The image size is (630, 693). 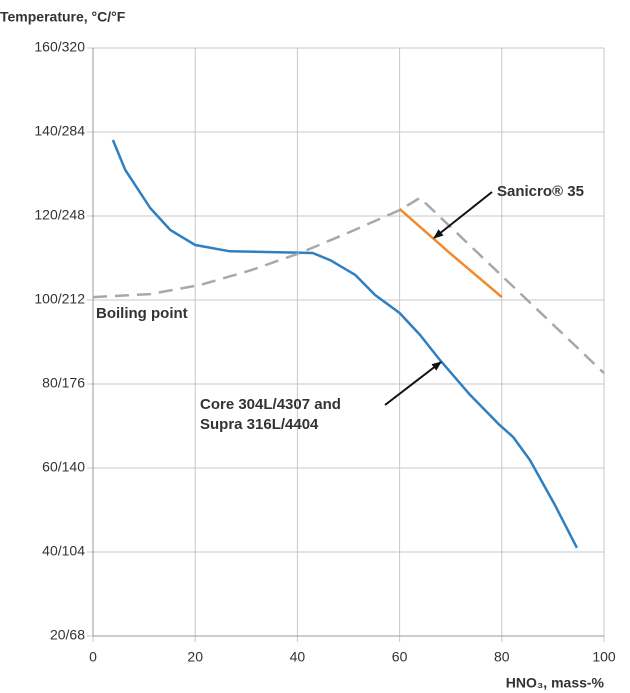 I want to click on annotation: Boiling point, so click(x=142, y=313).